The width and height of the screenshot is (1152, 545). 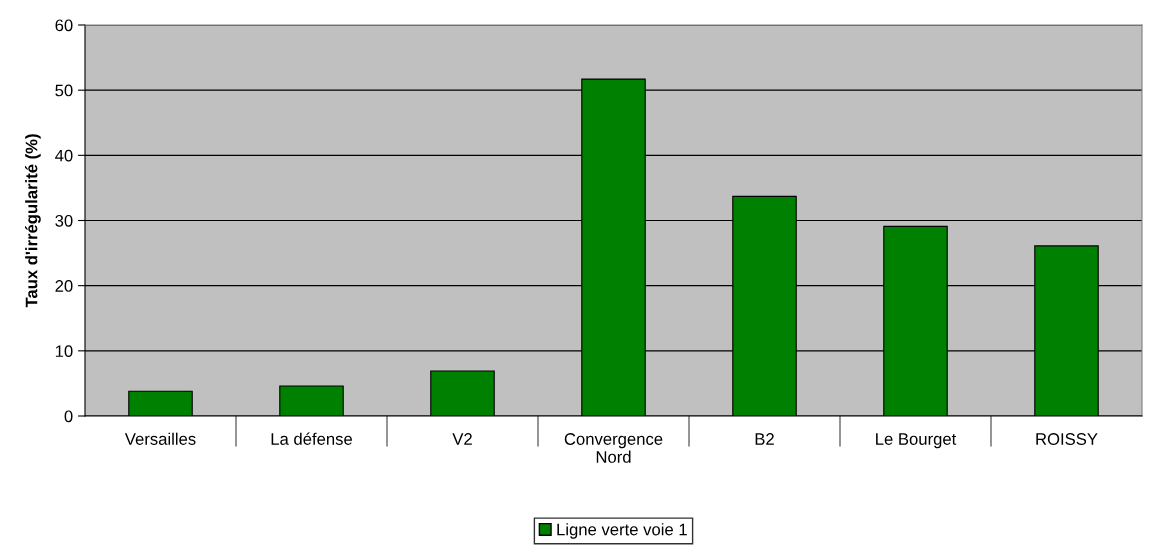 What do you see at coordinates (462, 439) in the screenshot?
I see `x-tick-label: V2` at bounding box center [462, 439].